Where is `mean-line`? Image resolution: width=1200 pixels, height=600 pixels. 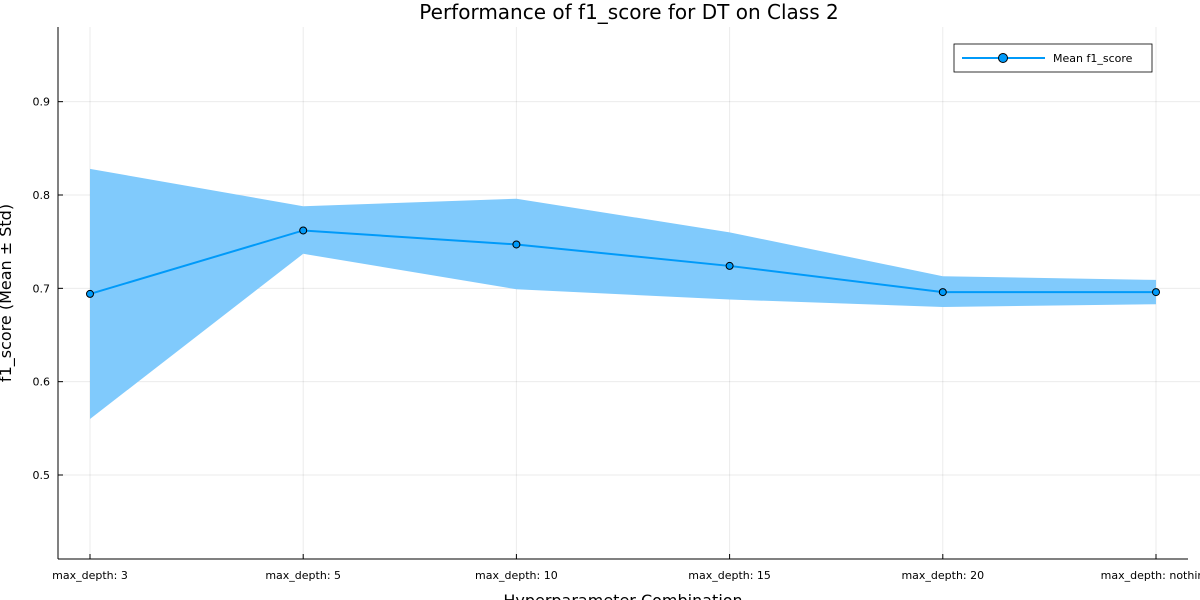
mean-line is located at coordinates (622, 262).